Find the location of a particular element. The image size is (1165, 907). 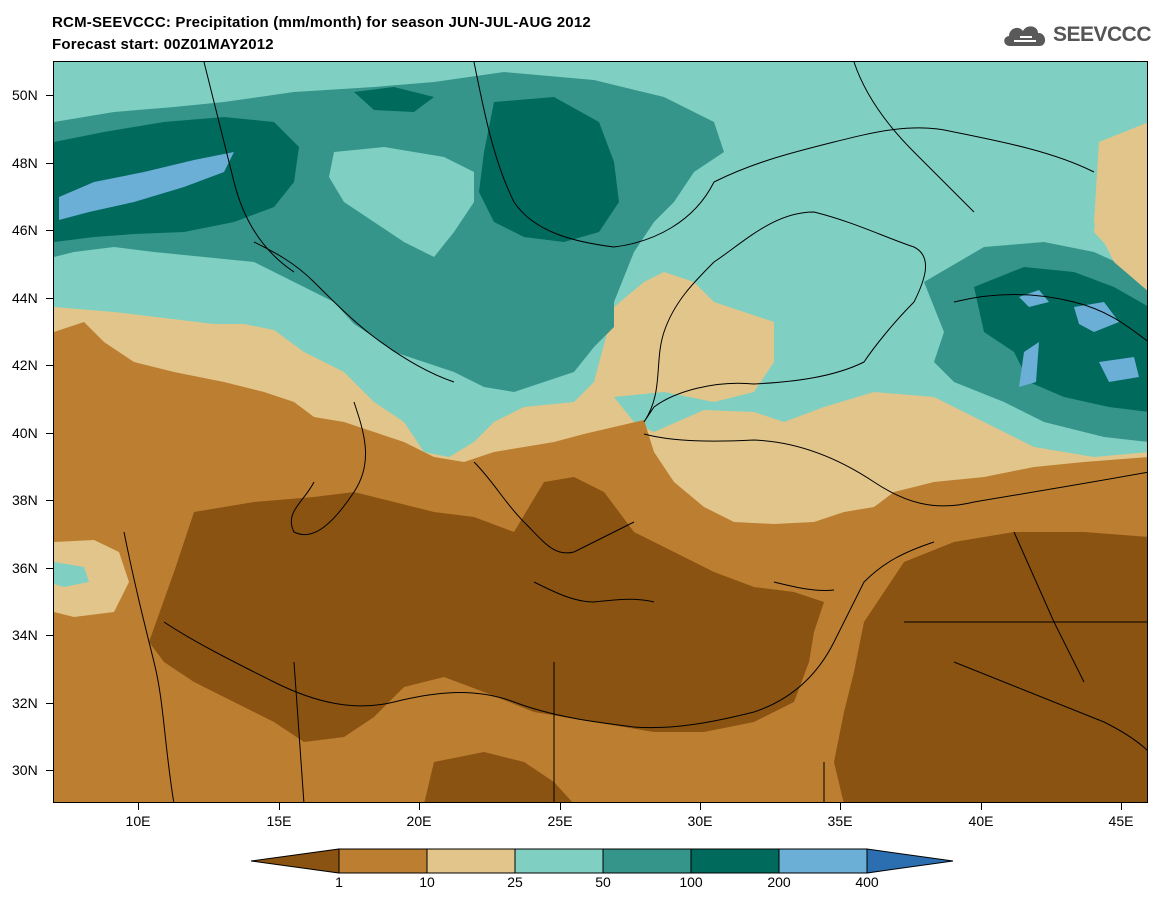

logo-text: SEEVCCC is located at coordinates (1102, 34).